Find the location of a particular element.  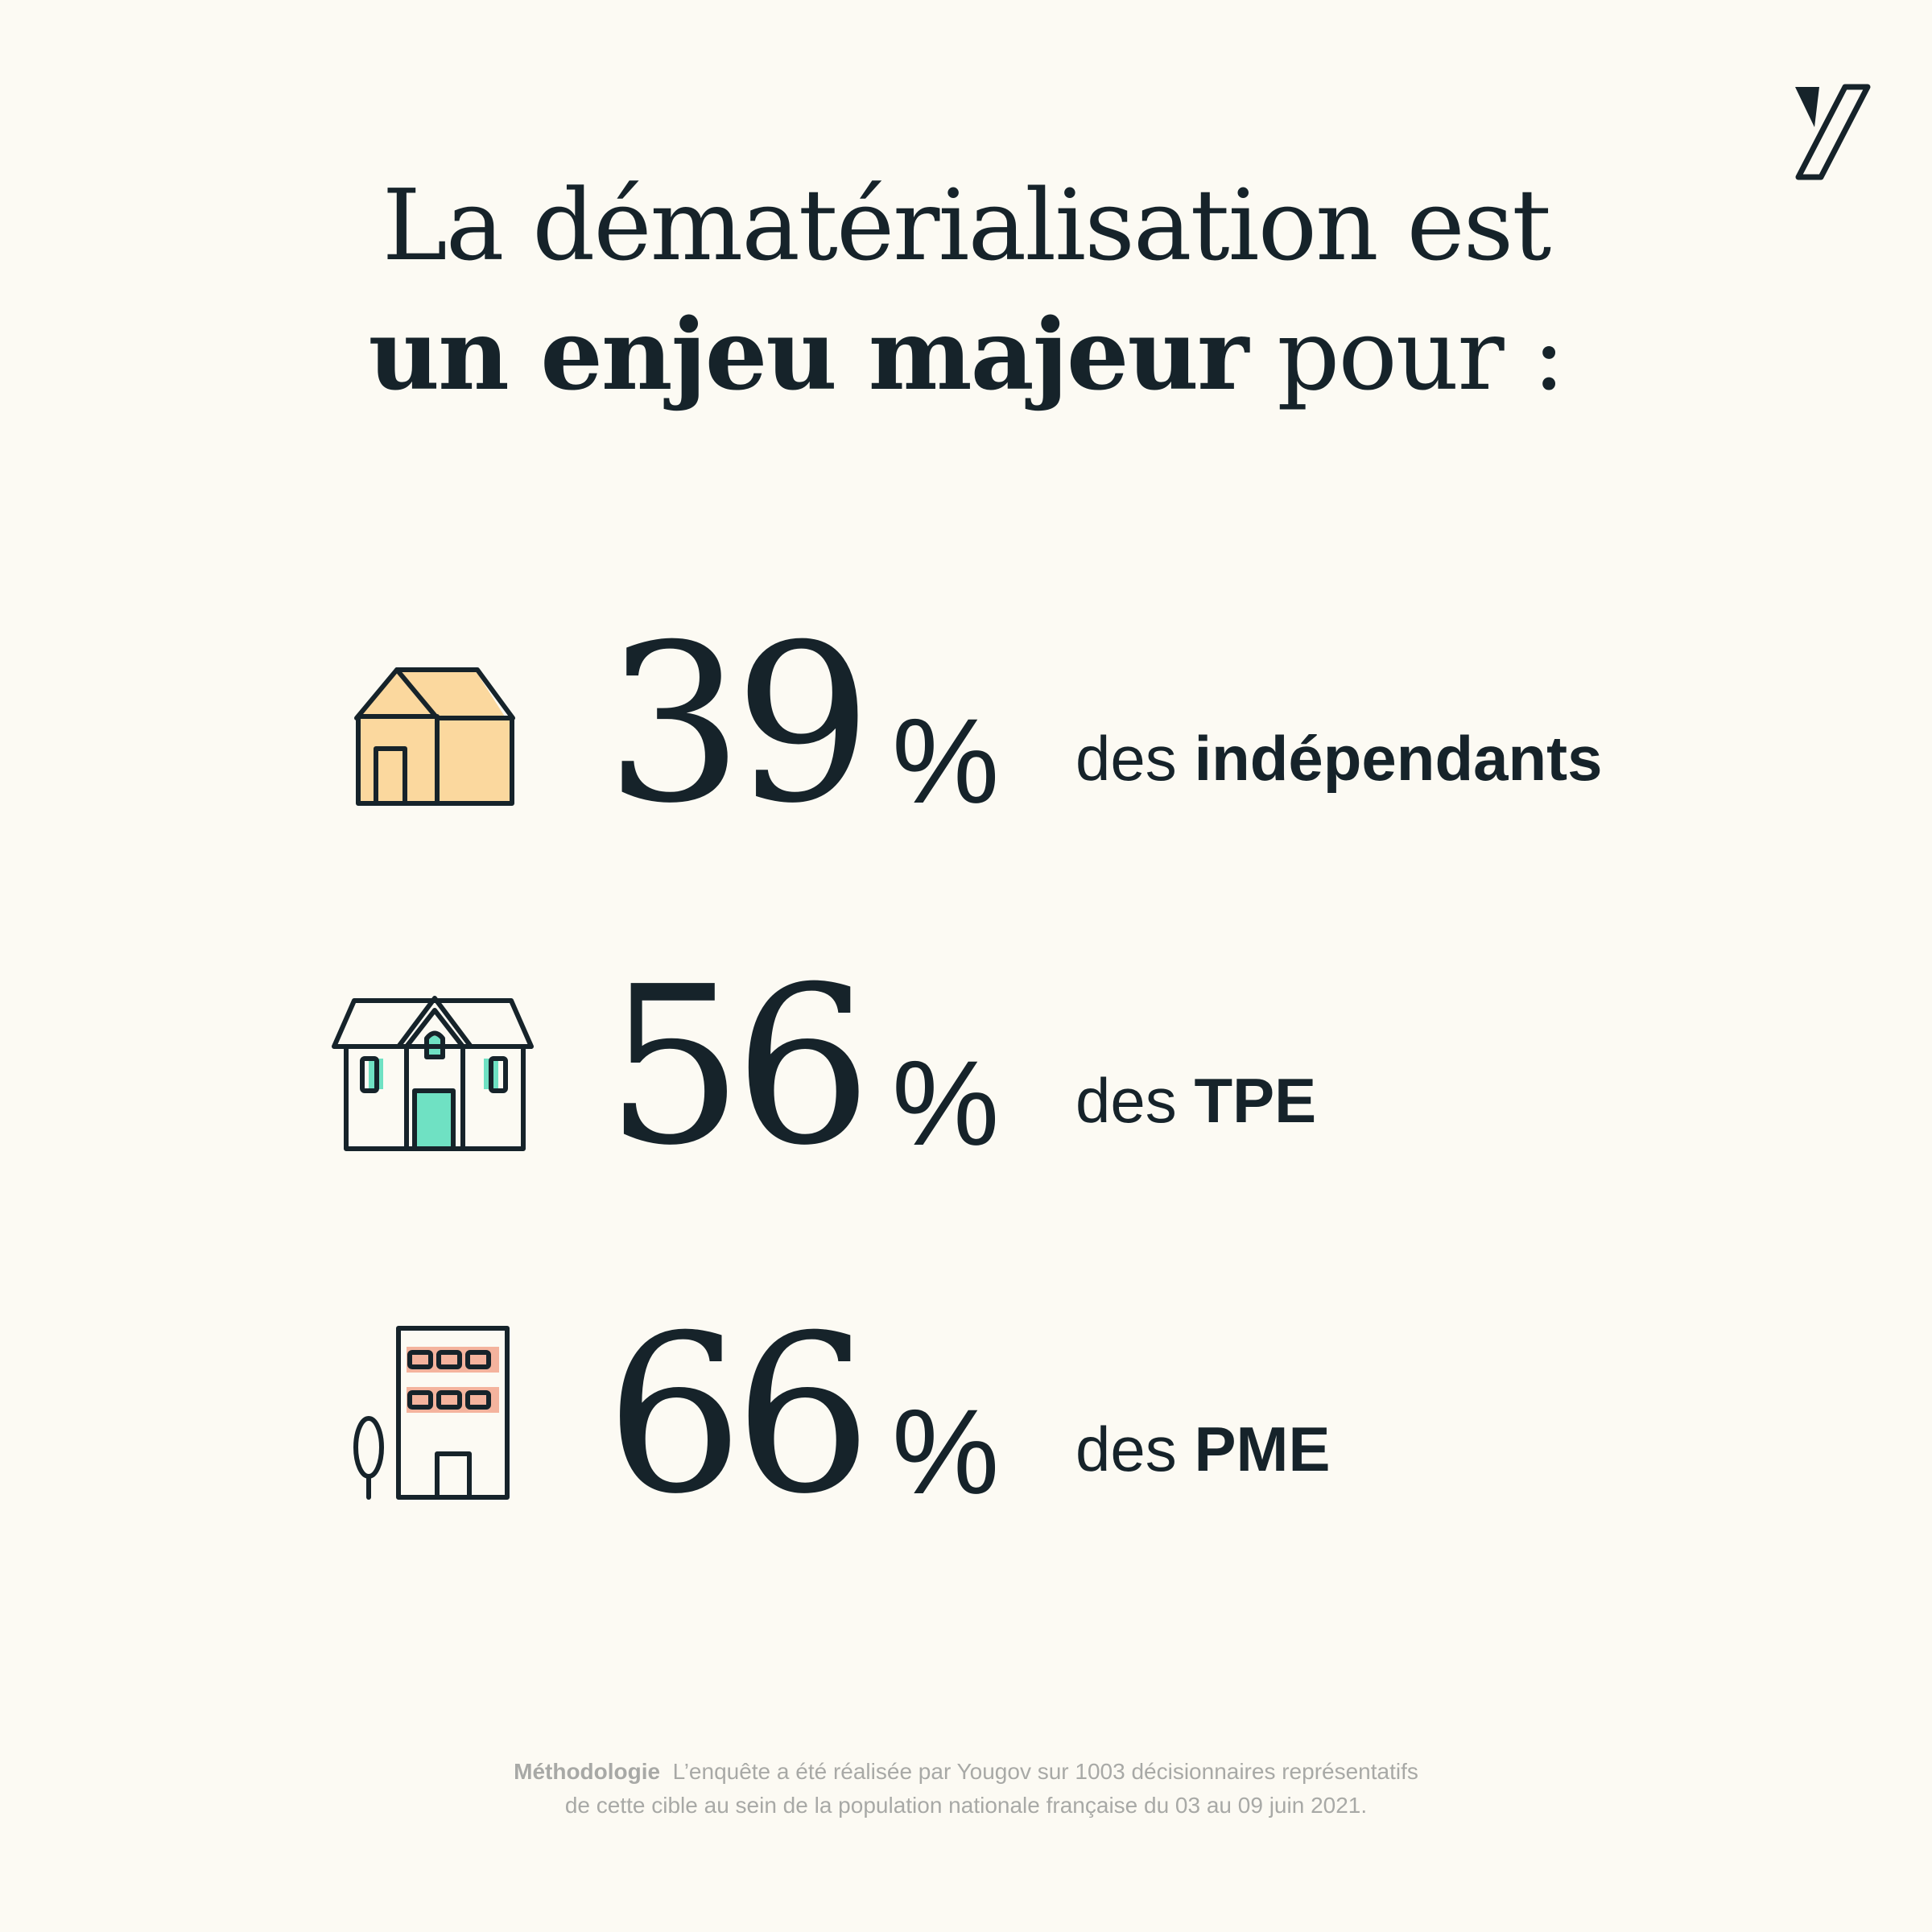

page-title-line1: La dématérialisation est is located at coordinates (967, 225).